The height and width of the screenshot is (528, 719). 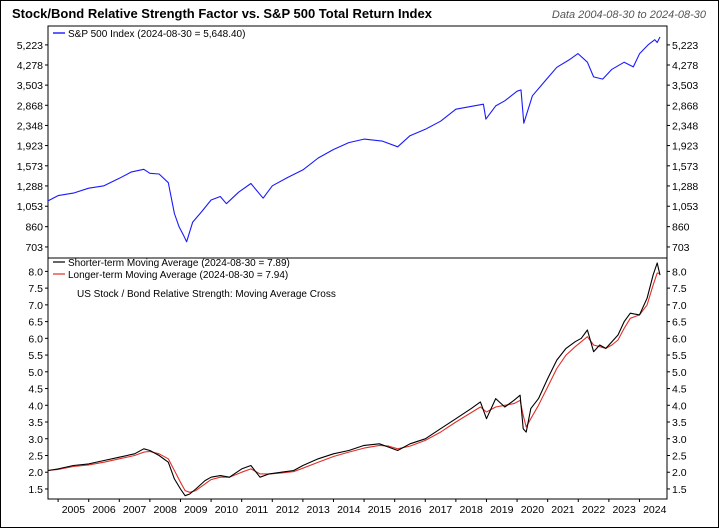 What do you see at coordinates (35, 323) in the screenshot?
I see `y-tick-label-left: 6.5` at bounding box center [35, 323].